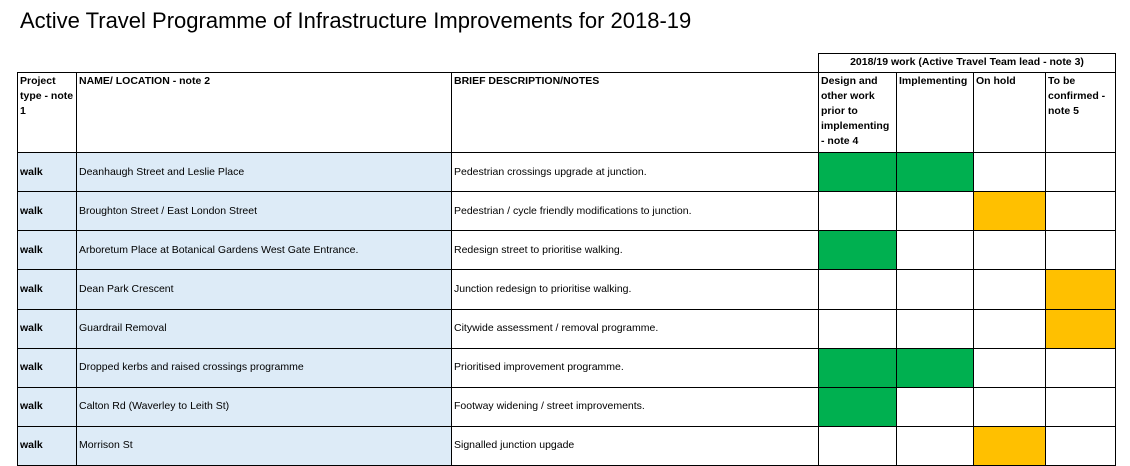 This screenshot has height=466, width=1130. Describe the element at coordinates (264, 445) in the screenshot. I see `project-name: Morrison St` at that location.